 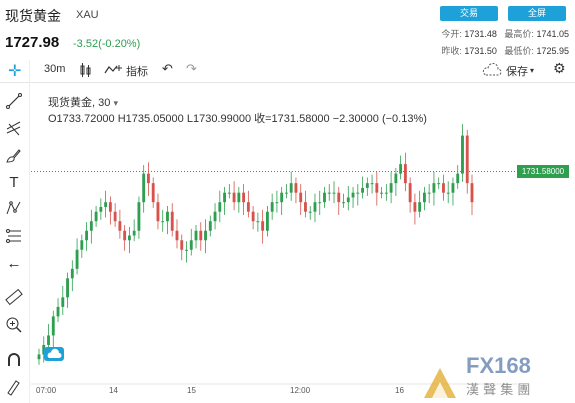 What do you see at coordinates (14, 236) in the screenshot?
I see `fib-tool-icon` at bounding box center [14, 236].